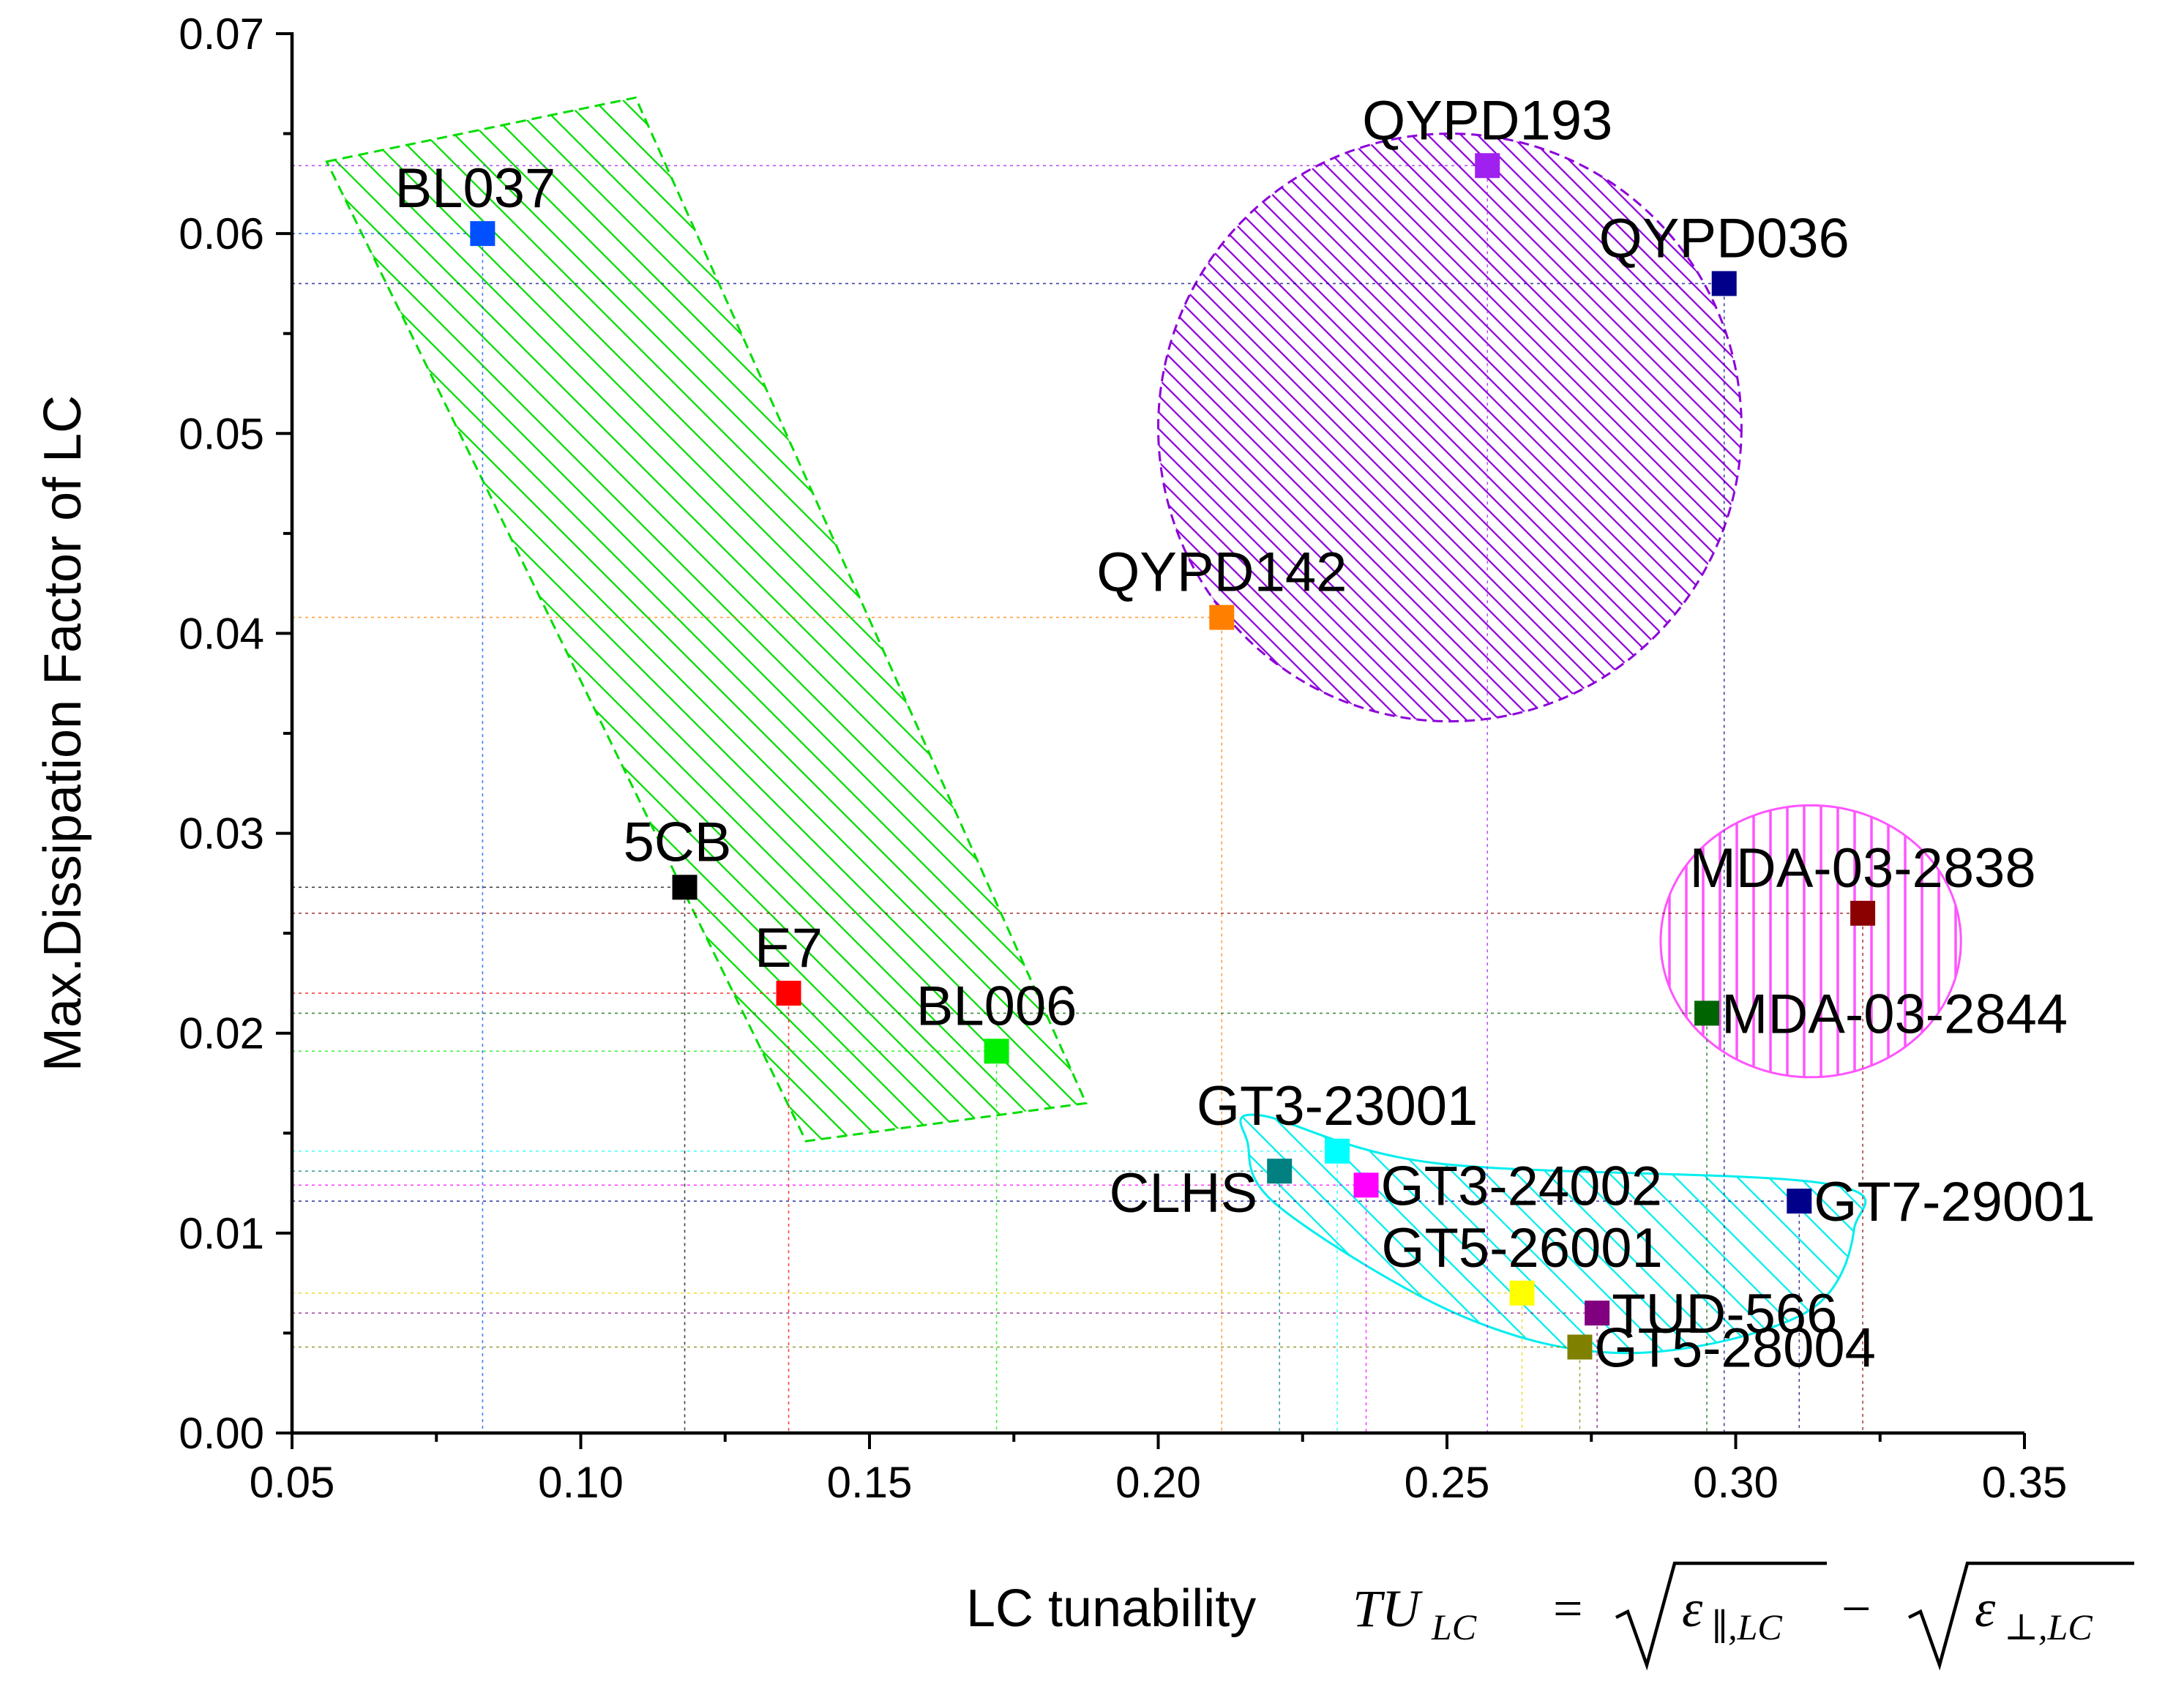  Describe the element at coordinates (222, 1033) in the screenshot. I see `y-tick-label: 0.02` at that location.